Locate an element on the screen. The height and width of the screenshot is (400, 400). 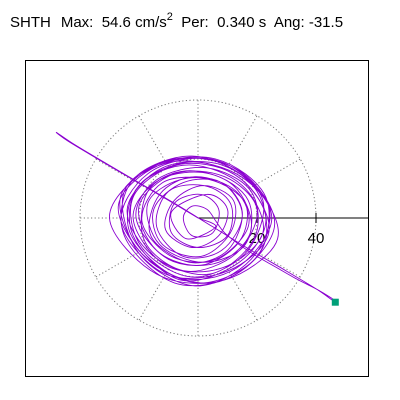
station-code: SHTH is located at coordinates (30, 22).